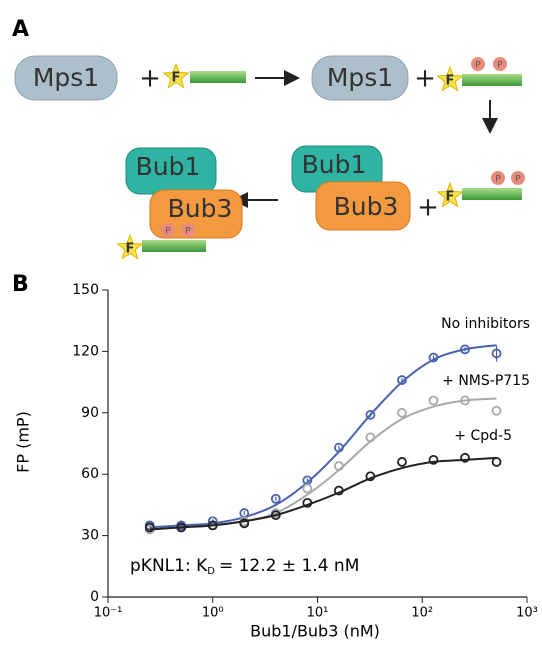 This screenshot has width=542, height=646. What do you see at coordinates (422, 613) in the screenshot?
I see `x-tick-label: 10²` at bounding box center [422, 613].